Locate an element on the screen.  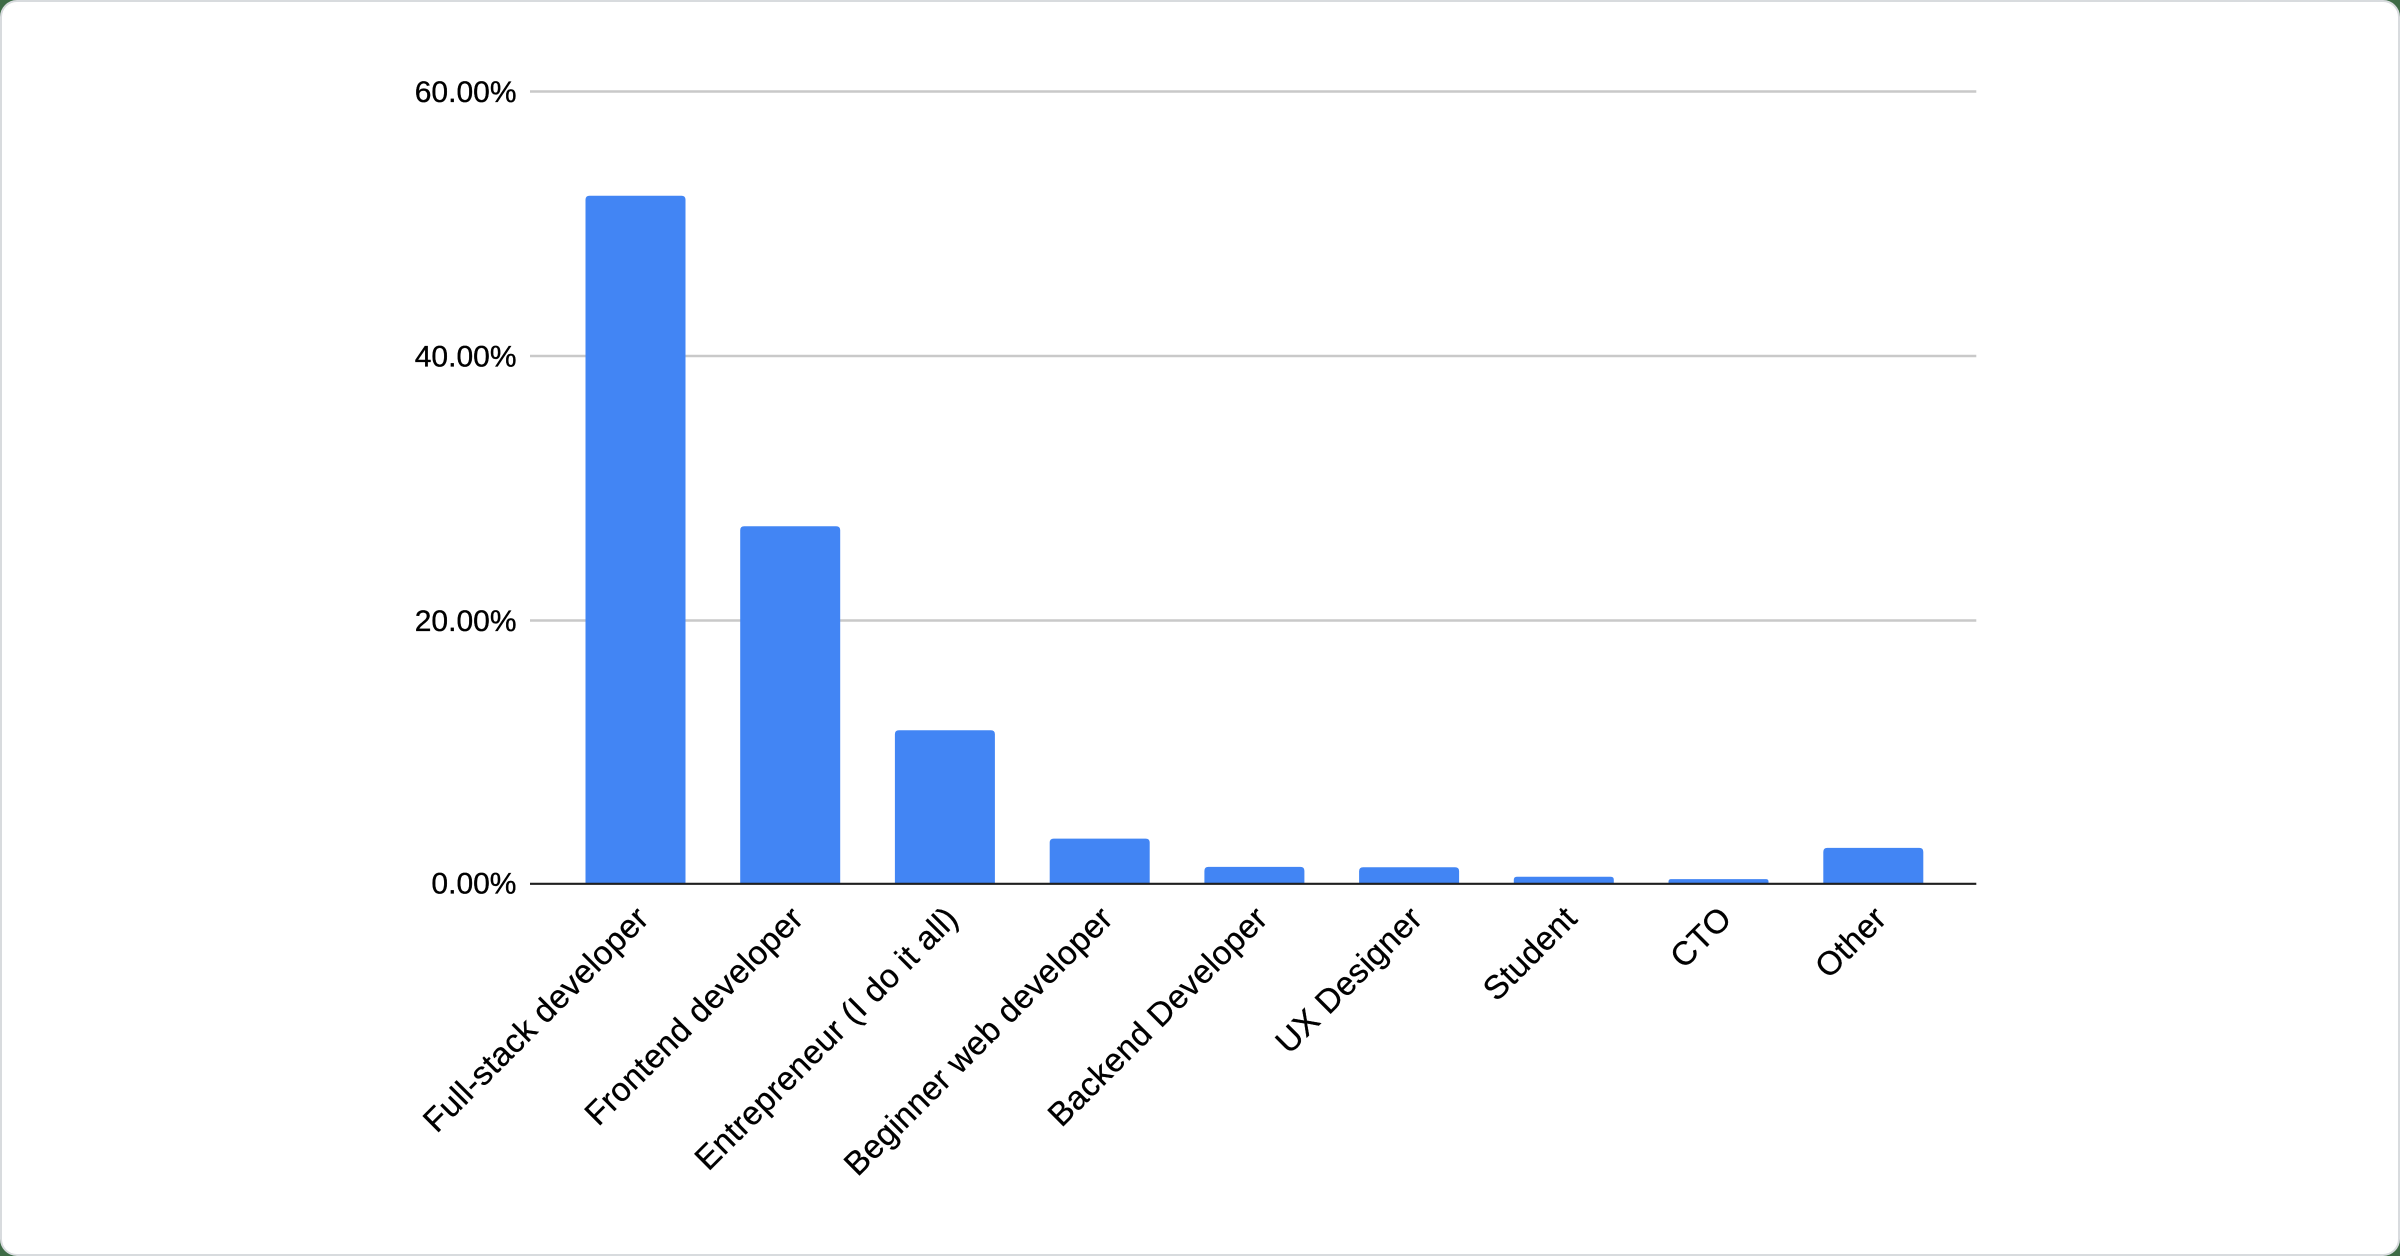
svg-text: 60.00% is located at coordinates (466, 92).